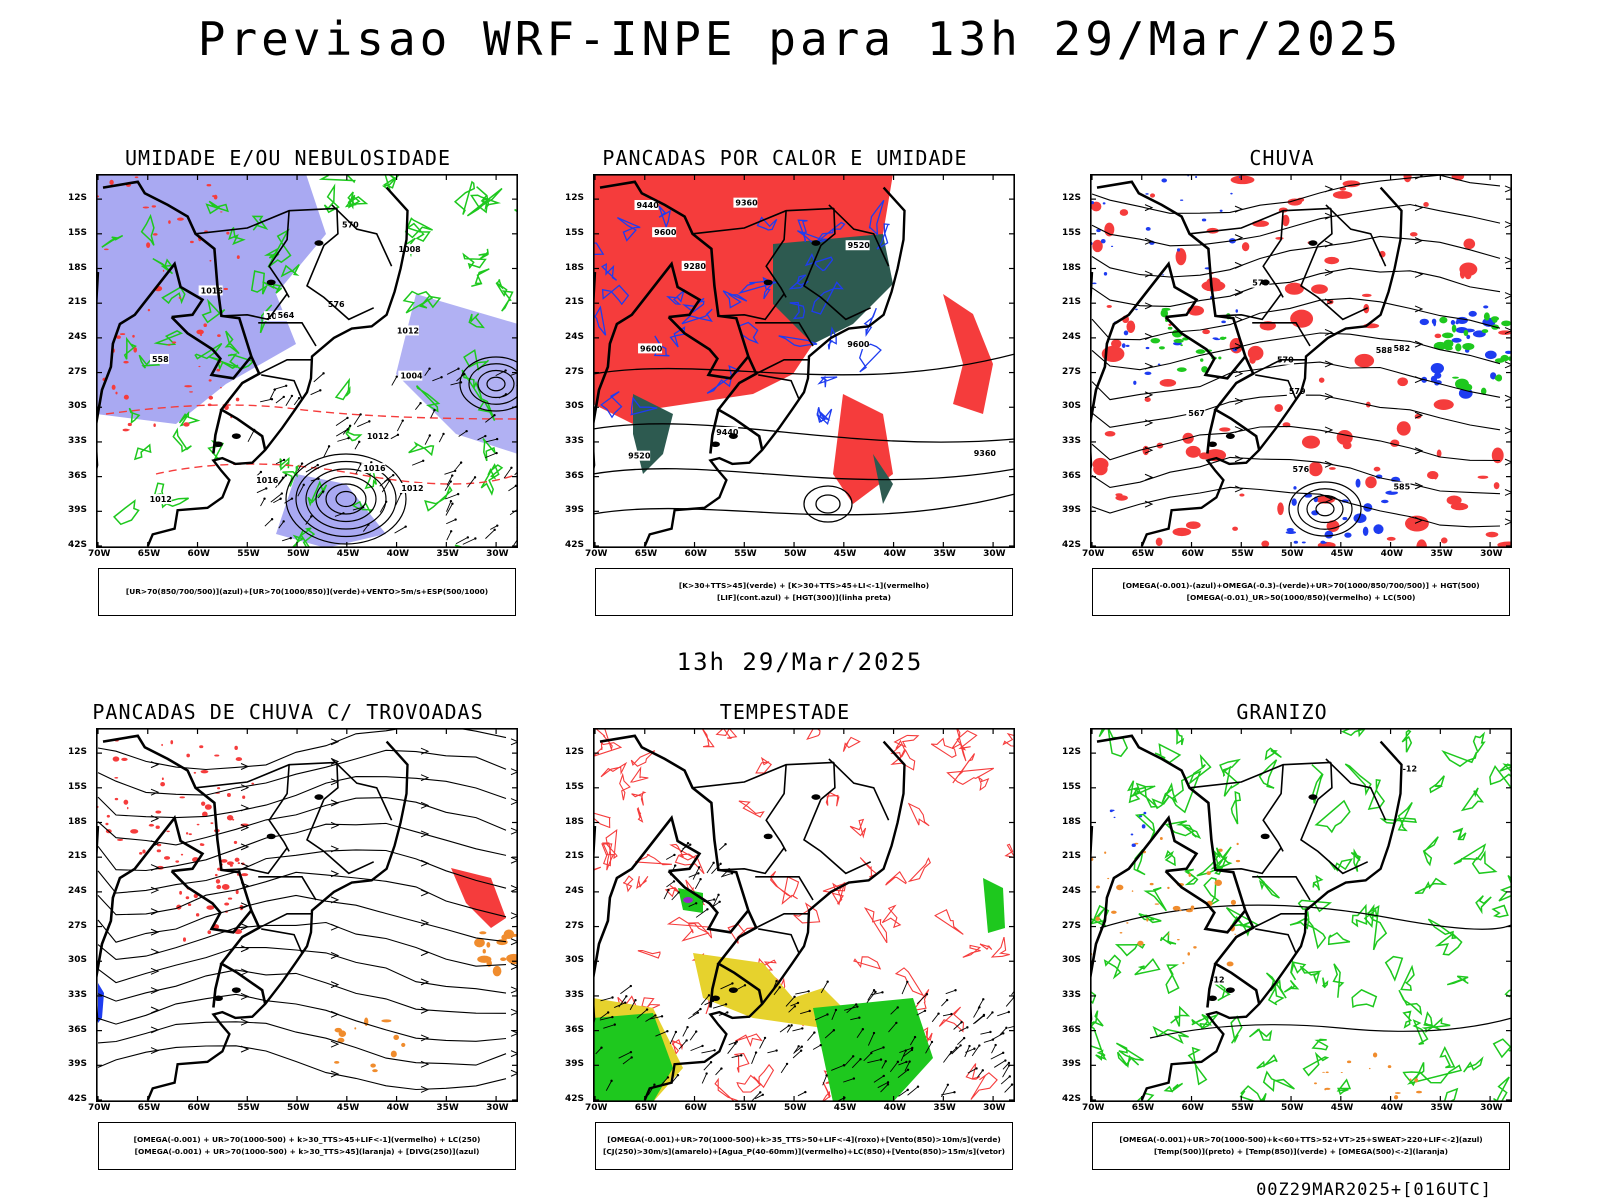  Describe the element at coordinates (1072, 1099) in the screenshot. I see `lat-tick-label: 42S` at that location.